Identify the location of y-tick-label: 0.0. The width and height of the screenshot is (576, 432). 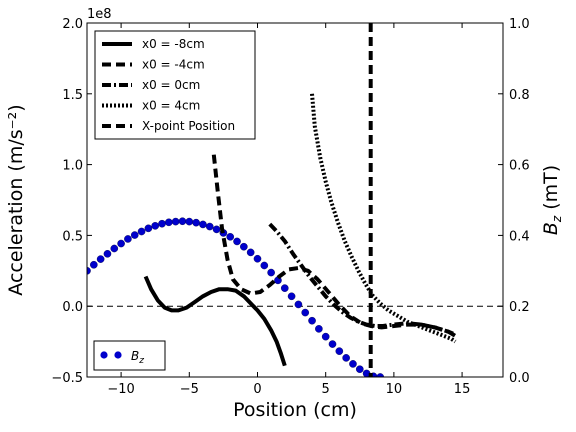
(72, 307).